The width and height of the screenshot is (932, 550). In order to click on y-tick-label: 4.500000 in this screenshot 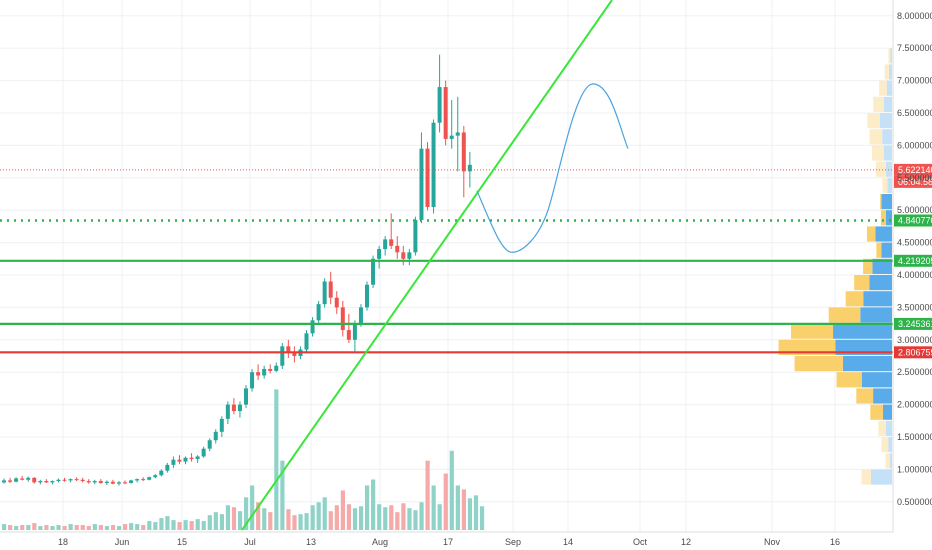, I will do `click(914, 243)`.